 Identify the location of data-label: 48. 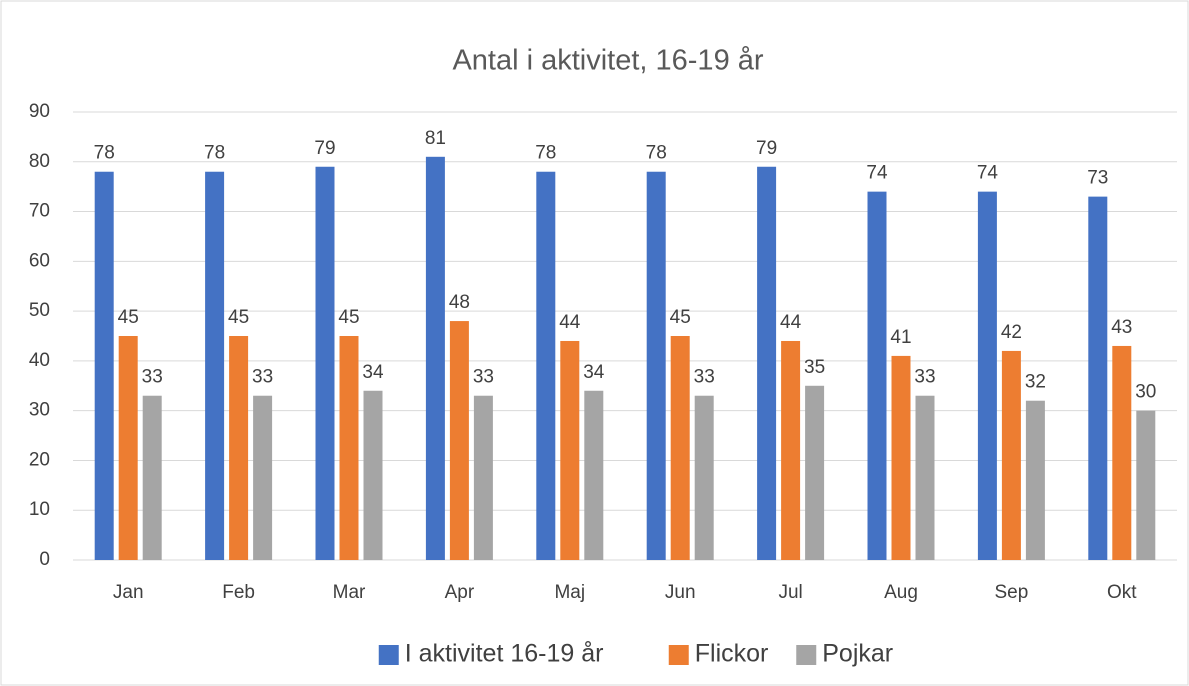
(459, 302).